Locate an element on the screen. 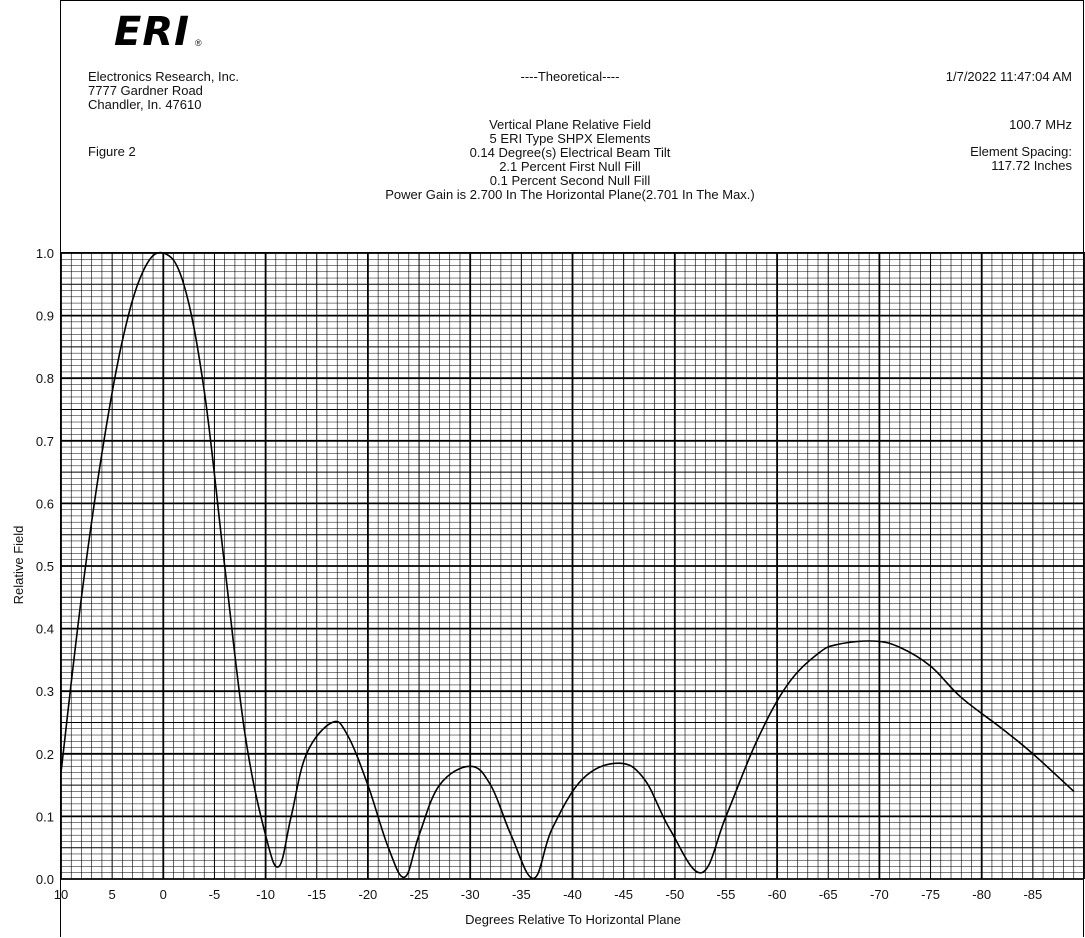 The width and height of the screenshot is (1085, 938). y-tick-label: 0.9 is located at coordinates (45, 316).